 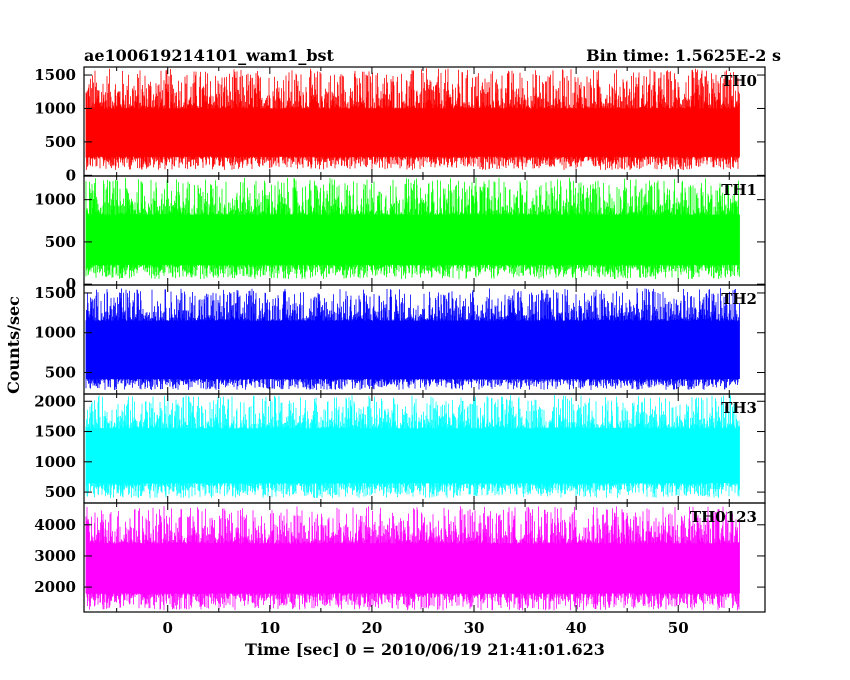 I want to click on panel-th0: 0 500 1000 1500 TH0, so click(x=400, y=125).